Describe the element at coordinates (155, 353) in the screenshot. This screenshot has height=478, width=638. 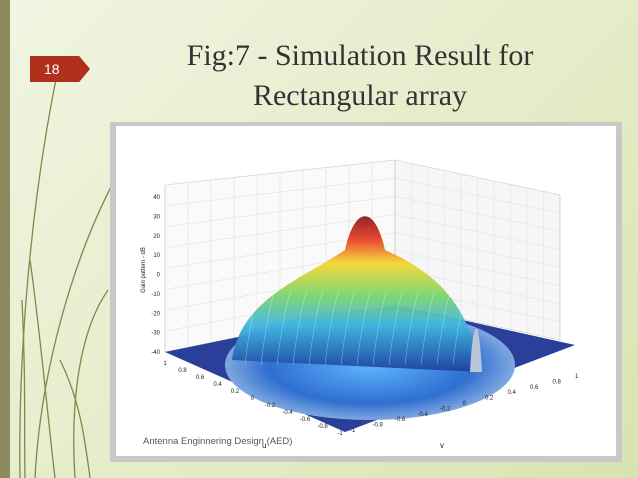
I see `z-tick-label: -40` at that location.